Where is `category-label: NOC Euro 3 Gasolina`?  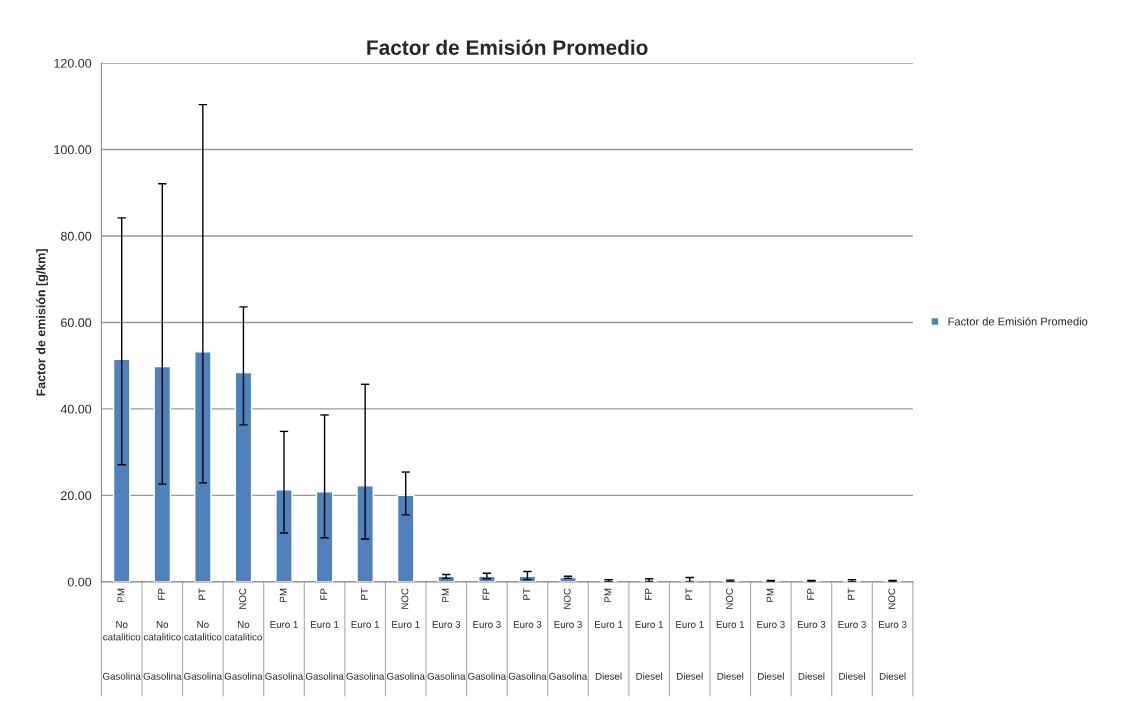 category-label: NOC Euro 3 Gasolina is located at coordinates (568, 634).